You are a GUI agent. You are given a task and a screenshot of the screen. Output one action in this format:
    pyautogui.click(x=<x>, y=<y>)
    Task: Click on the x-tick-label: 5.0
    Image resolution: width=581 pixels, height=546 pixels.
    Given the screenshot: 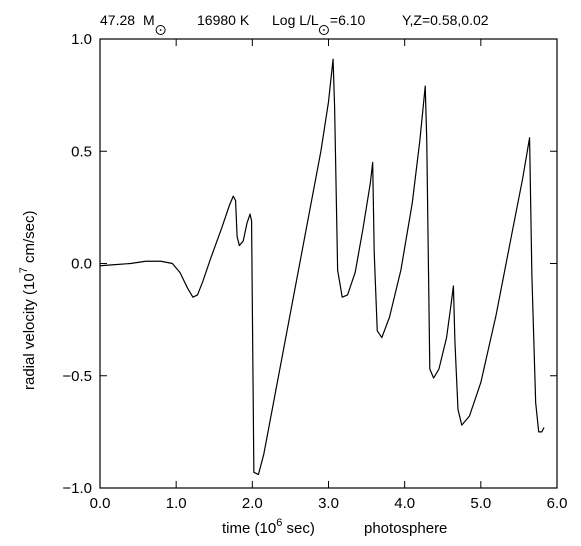 What is the action you would take?
    pyautogui.click(x=480, y=503)
    